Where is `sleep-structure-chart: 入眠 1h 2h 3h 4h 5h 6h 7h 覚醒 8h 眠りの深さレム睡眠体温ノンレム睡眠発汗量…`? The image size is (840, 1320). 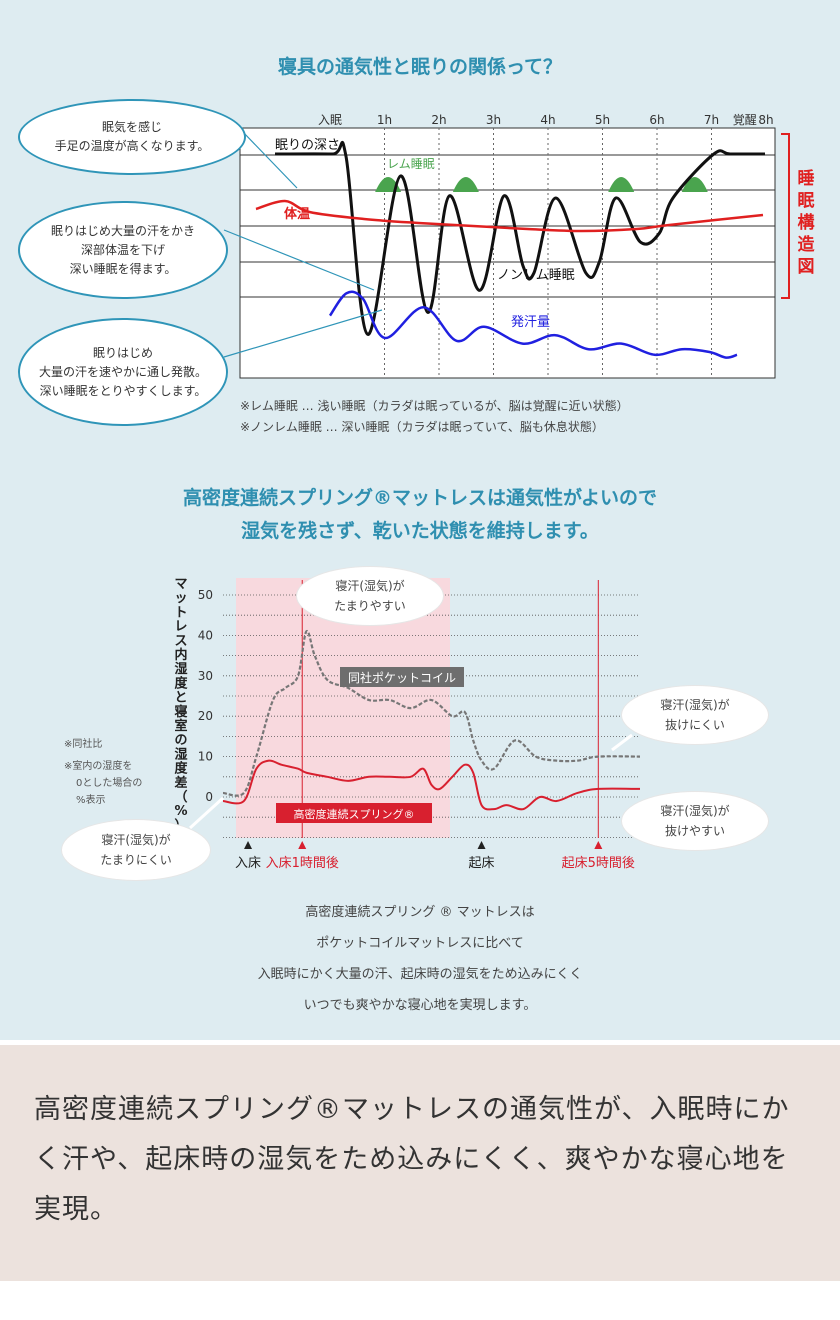 sleep-structure-chart: 入眠 1h 2h 3h 4h 5h 6h 7h 覚醒 8h 眠りの深さレム睡眠体温ノンレム睡眠発汗量… is located at coordinates (519, 246).